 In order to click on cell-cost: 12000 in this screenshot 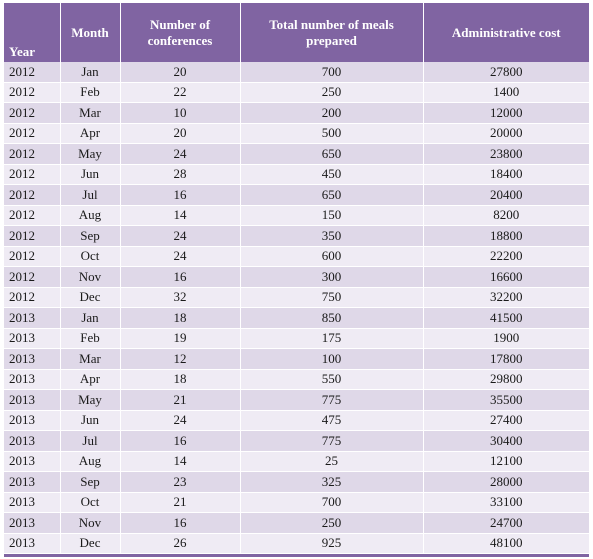, I will do `click(506, 113)`.